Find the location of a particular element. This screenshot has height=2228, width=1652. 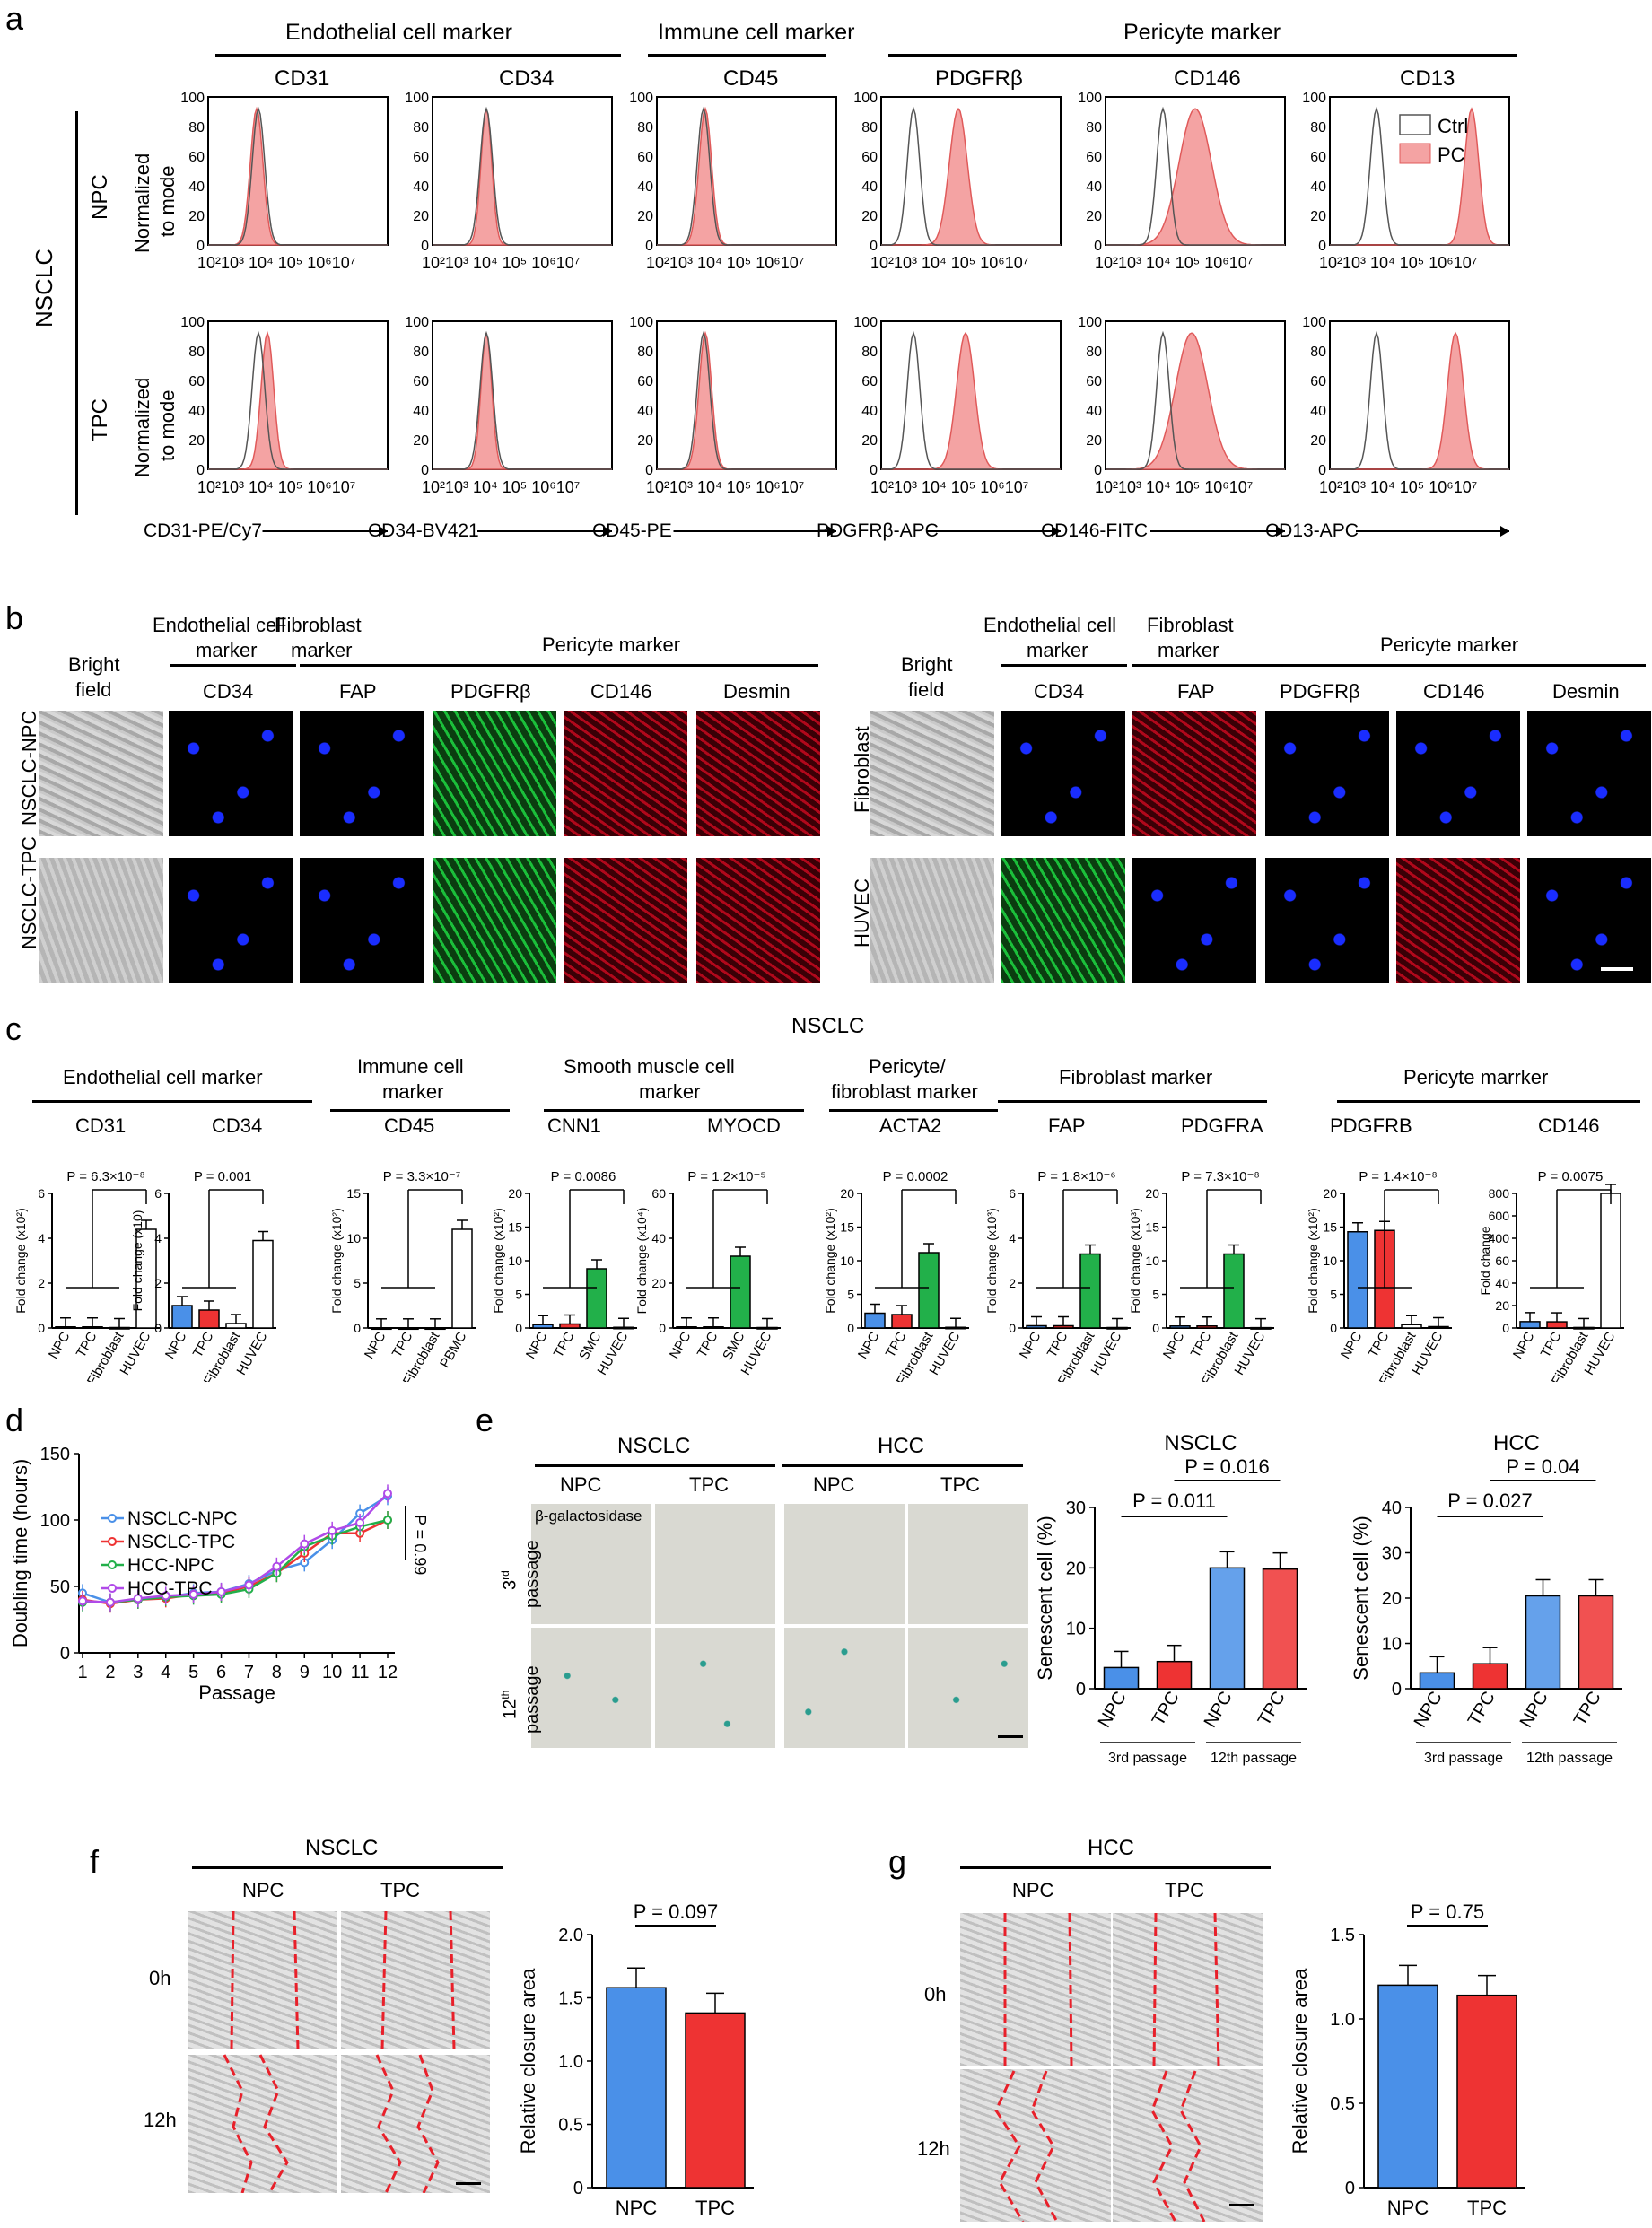

e-hcc-ylabel: Senescent cell (%) is located at coordinates (1361, 1598).